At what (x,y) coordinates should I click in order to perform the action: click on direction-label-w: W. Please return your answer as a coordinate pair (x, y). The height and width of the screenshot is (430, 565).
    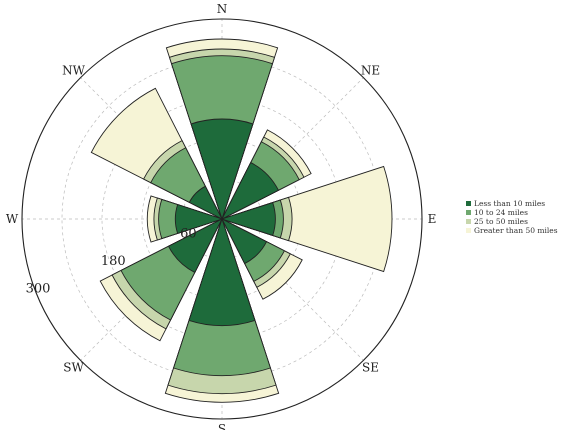
    Looking at the image, I should click on (12, 219).